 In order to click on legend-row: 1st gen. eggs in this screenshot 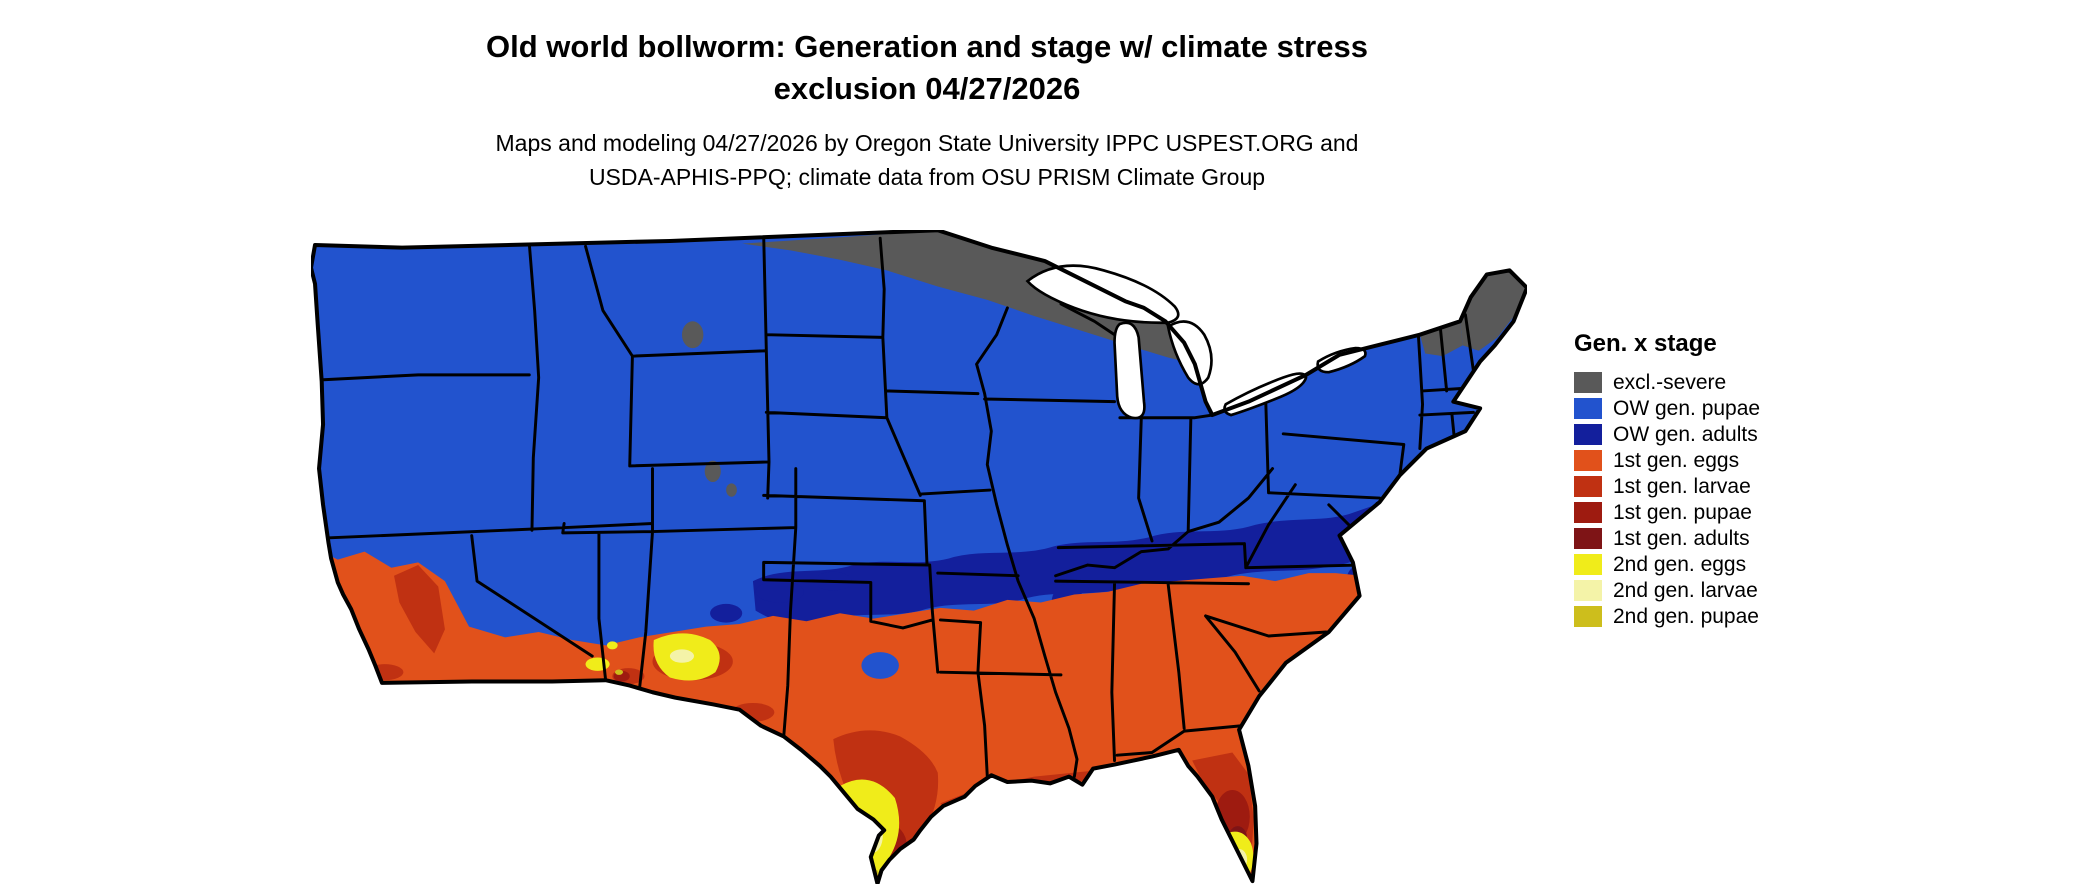, I will do `click(1667, 460)`.